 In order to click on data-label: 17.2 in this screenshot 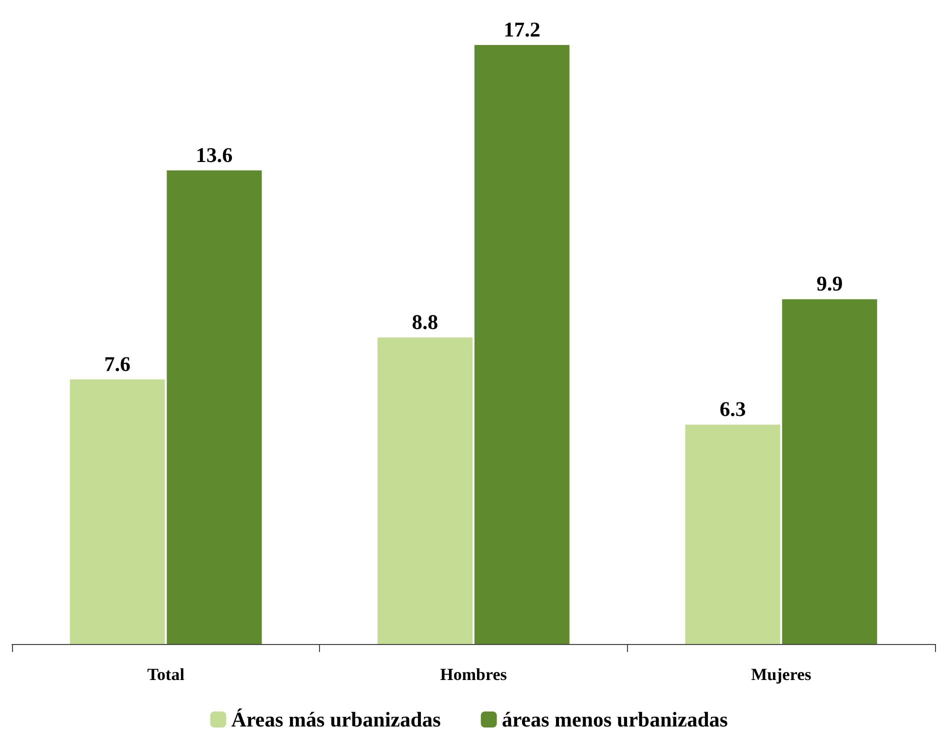, I will do `click(522, 30)`.